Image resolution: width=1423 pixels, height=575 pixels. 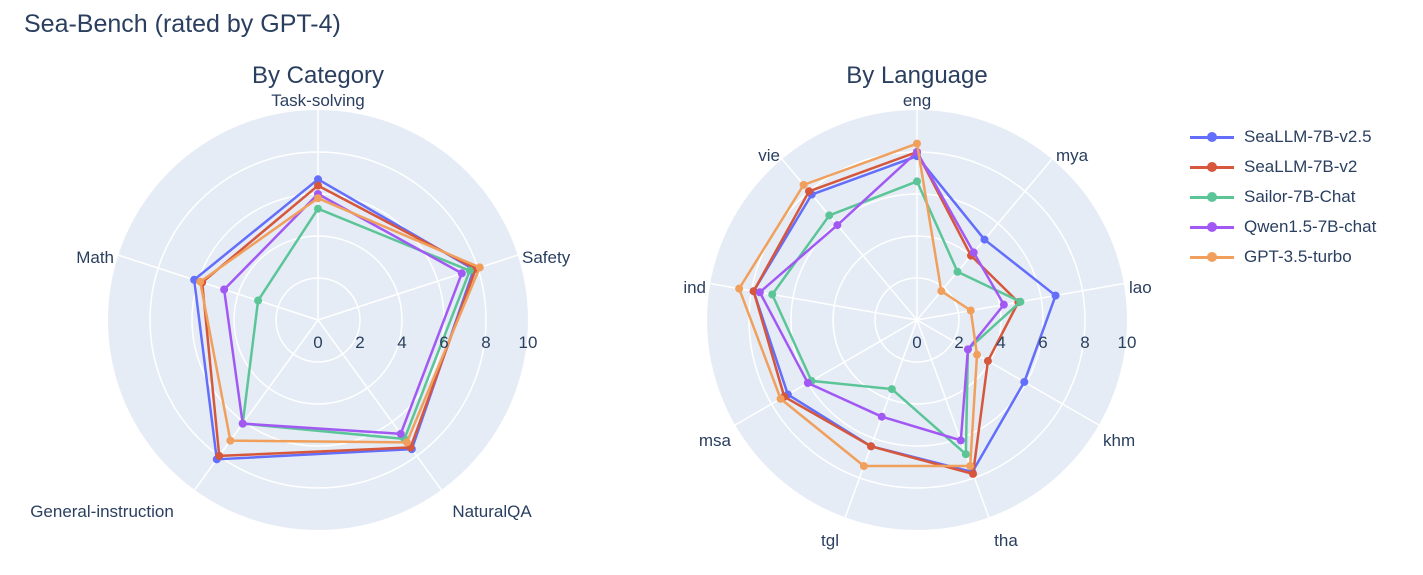 I want to click on category-label: msa, so click(x=715, y=440).